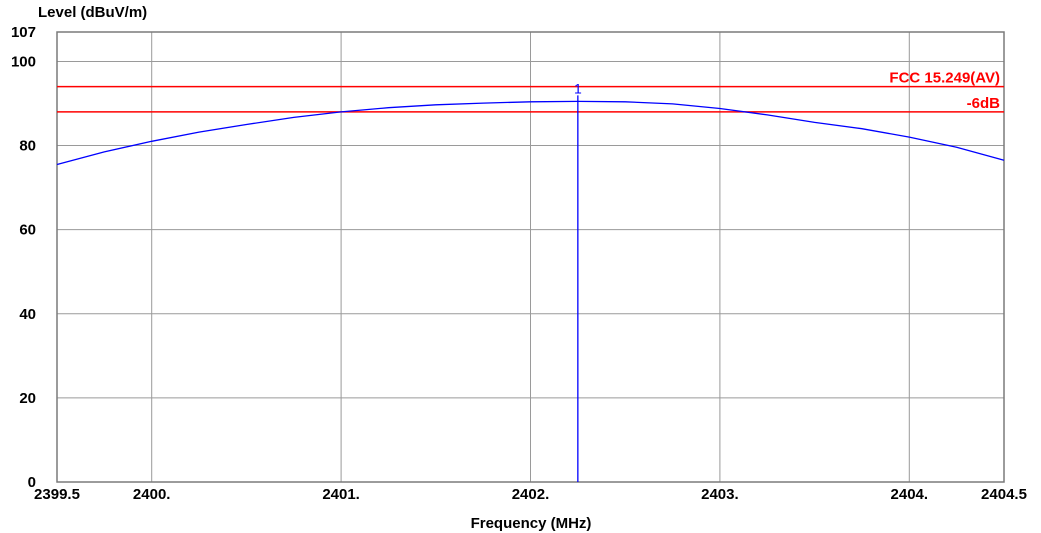 This screenshot has height=533, width=1041. What do you see at coordinates (531, 523) in the screenshot?
I see `x-axis-title: Frequency (MHz)` at bounding box center [531, 523].